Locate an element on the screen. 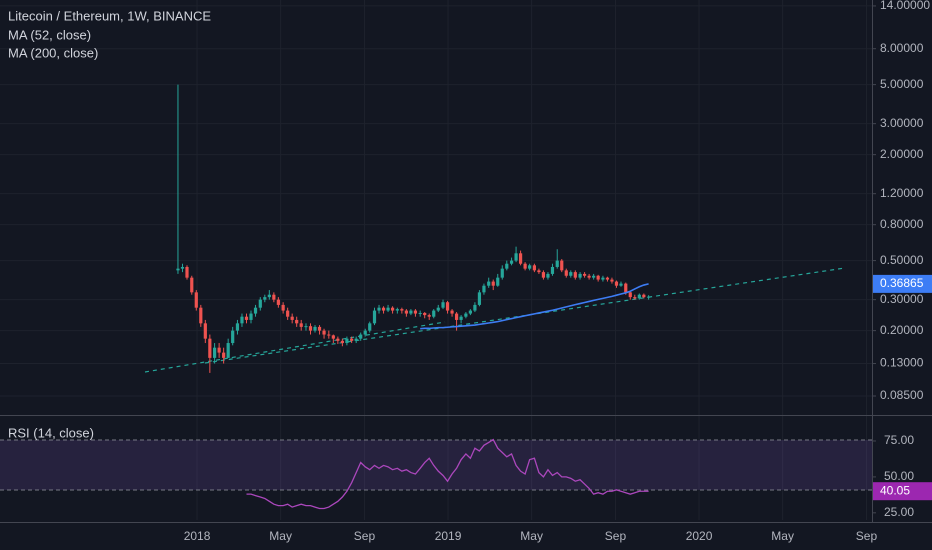 This screenshot has height=550, width=932. y-tick-label: 8.00000 is located at coordinates (902, 48).